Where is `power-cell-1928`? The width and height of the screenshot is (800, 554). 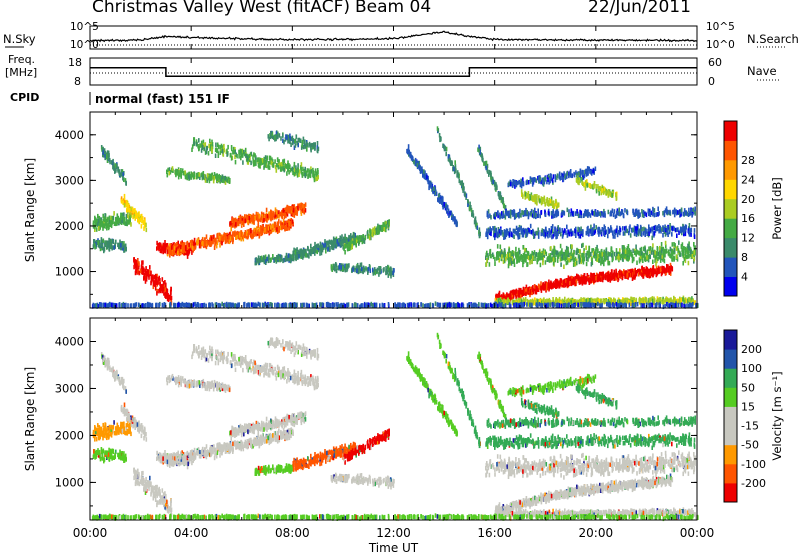
power-cell-1928 is located at coordinates (204, 148).